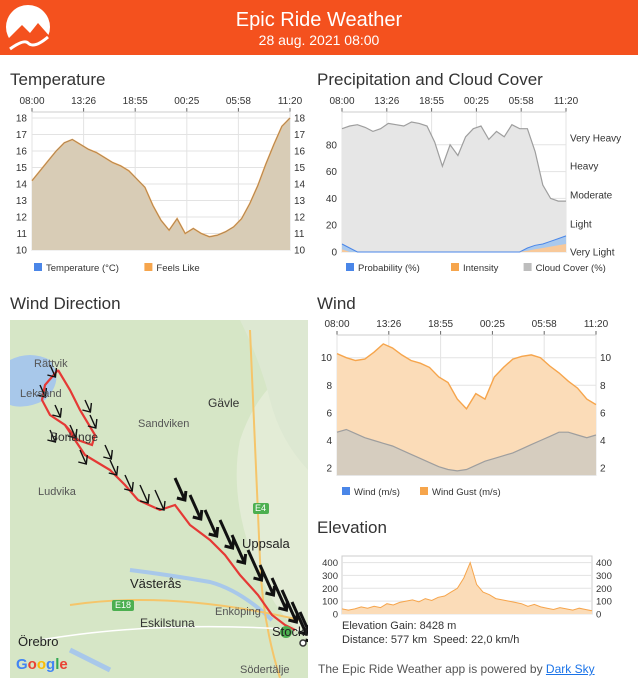  What do you see at coordinates (300, 152) in the screenshot?
I see `temperature-ytick-right: 16` at bounding box center [300, 152].